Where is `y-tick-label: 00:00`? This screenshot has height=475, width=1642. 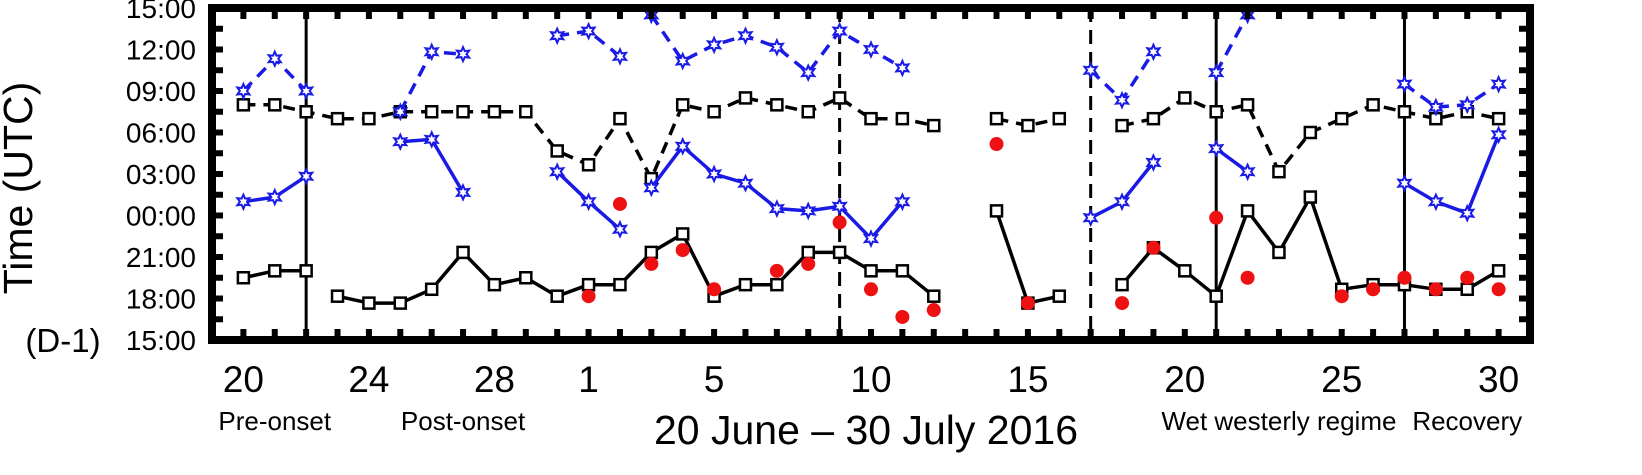
y-tick-label: 00:00 is located at coordinates (161, 216).